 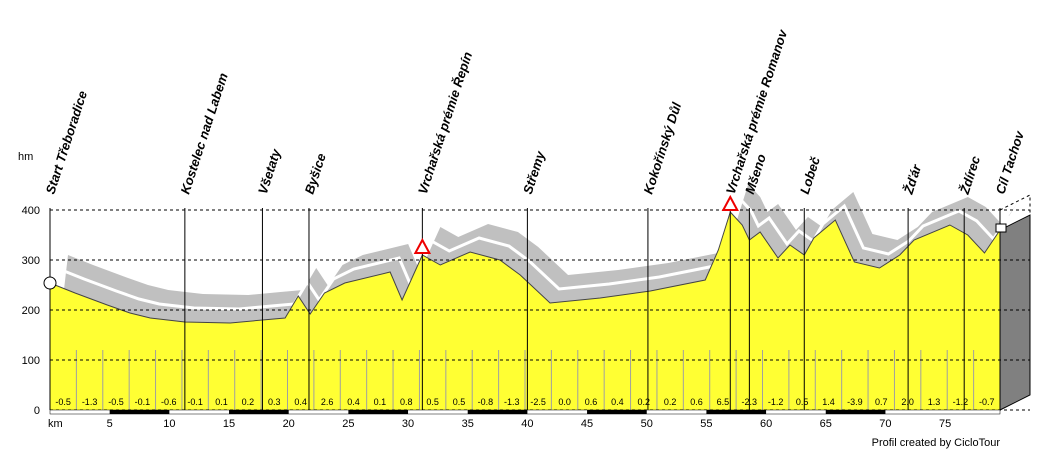 What do you see at coordinates (881, 402) in the screenshot?
I see `gradient-label: 0.7` at bounding box center [881, 402].